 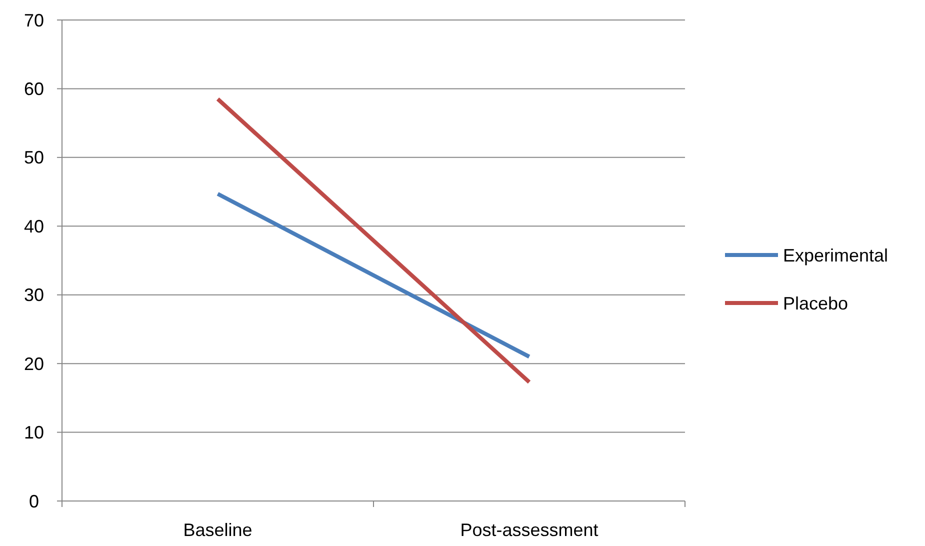 What do you see at coordinates (217, 530) in the screenshot?
I see `x-tick-label: Baseline` at bounding box center [217, 530].